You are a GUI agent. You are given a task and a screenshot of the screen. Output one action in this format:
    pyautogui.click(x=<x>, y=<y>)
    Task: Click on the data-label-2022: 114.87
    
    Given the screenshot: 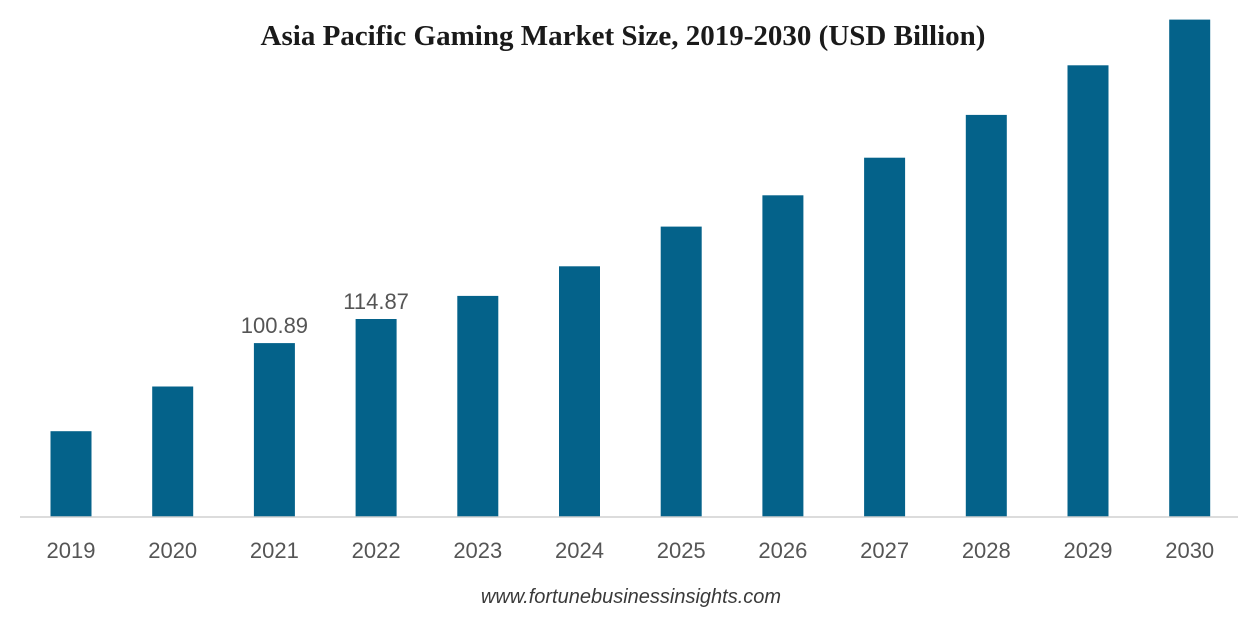 What is the action you would take?
    pyautogui.click(x=376, y=301)
    